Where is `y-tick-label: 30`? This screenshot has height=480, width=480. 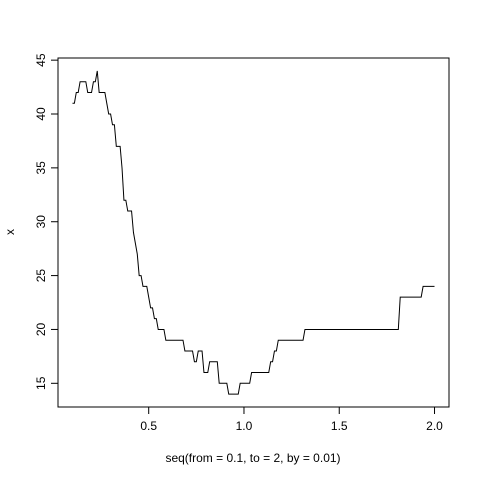 y-tick-label: 30 is located at coordinates (41, 222).